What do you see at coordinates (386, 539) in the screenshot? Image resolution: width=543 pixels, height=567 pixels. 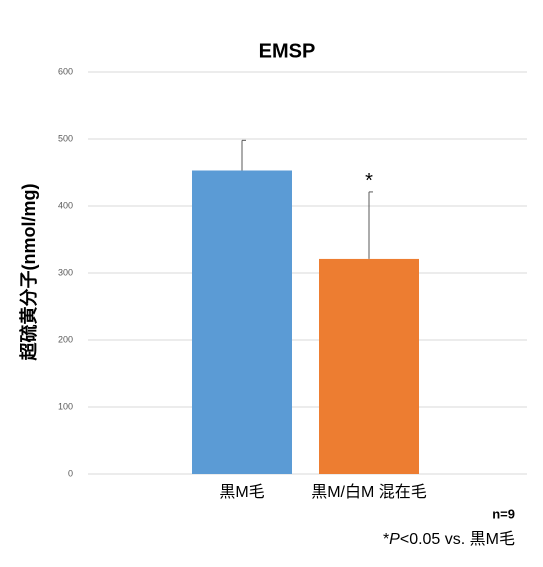 I see `footnote-star: *` at bounding box center [386, 539].